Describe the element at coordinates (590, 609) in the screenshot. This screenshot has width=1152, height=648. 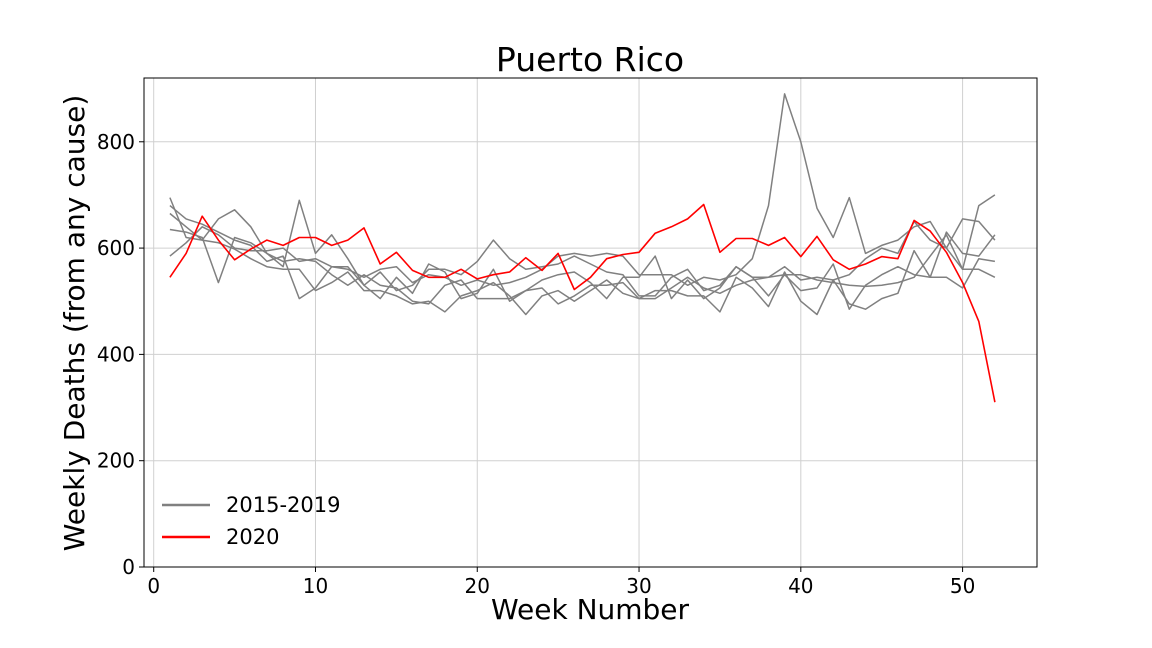
I see `x-axis-label: Week Number` at that location.